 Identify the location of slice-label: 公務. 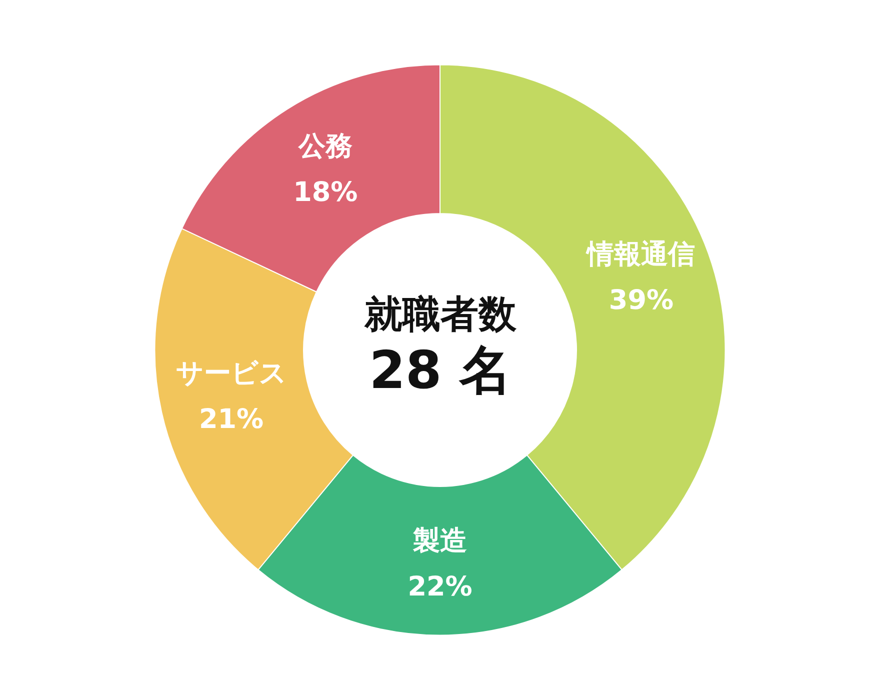
(324, 146).